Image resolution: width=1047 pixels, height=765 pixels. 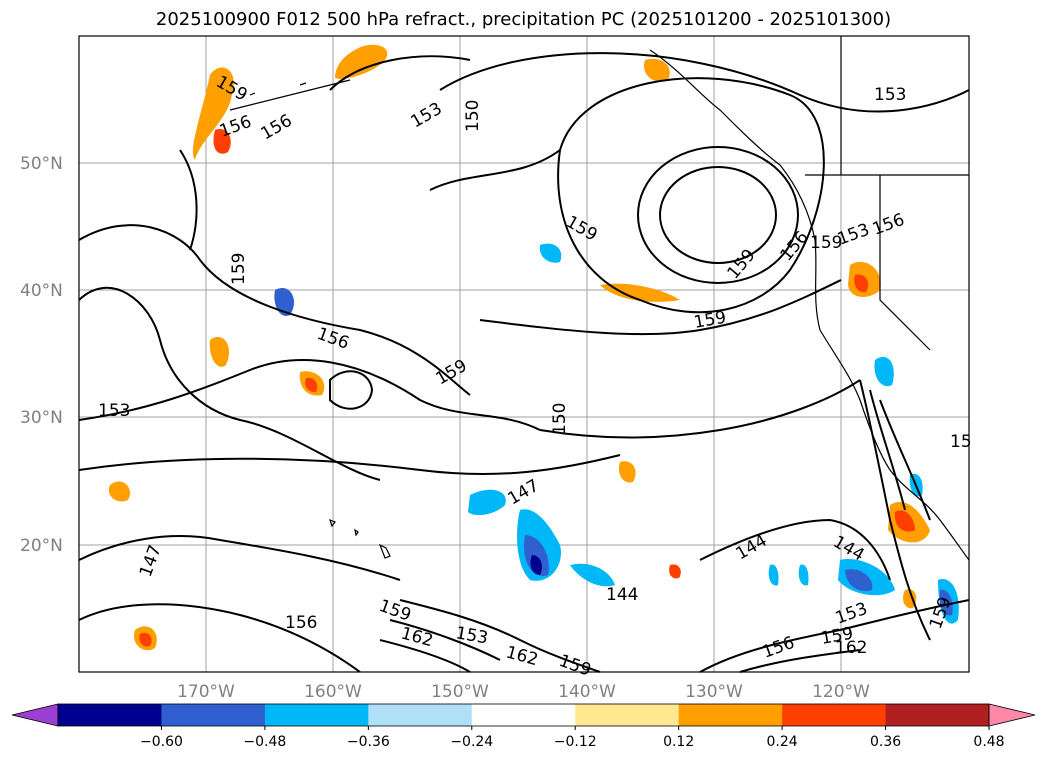 I want to click on lon-label: 170°W, so click(x=206, y=692).